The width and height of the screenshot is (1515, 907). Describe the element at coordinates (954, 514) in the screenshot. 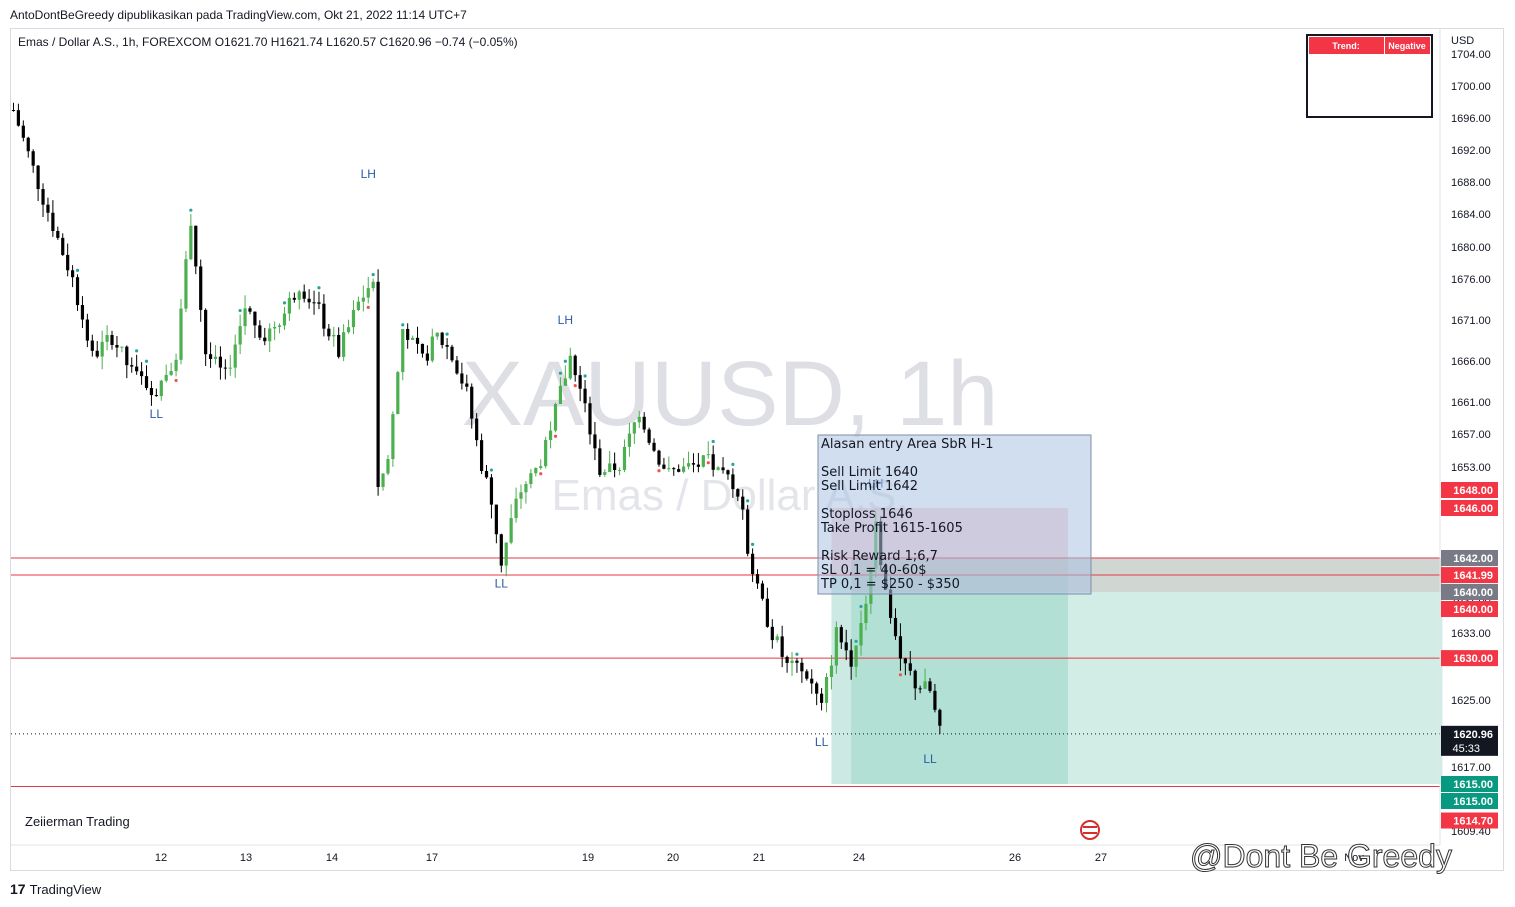

I see `note-box` at that location.